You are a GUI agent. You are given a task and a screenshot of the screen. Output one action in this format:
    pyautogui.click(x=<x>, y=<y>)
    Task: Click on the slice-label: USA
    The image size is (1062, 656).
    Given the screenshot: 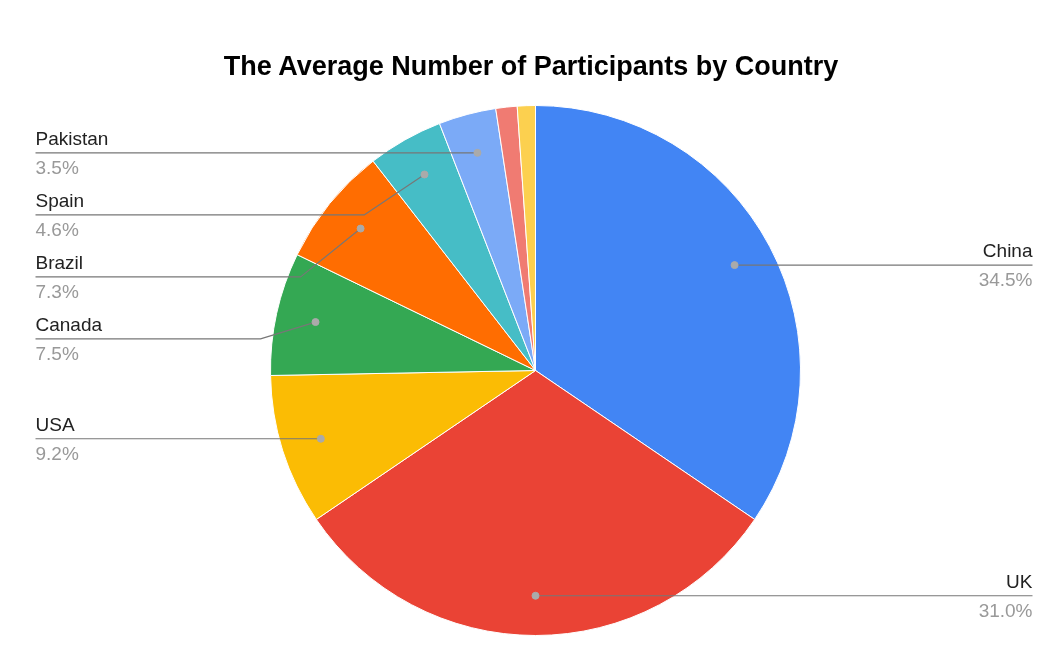 What is the action you would take?
    pyautogui.click(x=55, y=424)
    